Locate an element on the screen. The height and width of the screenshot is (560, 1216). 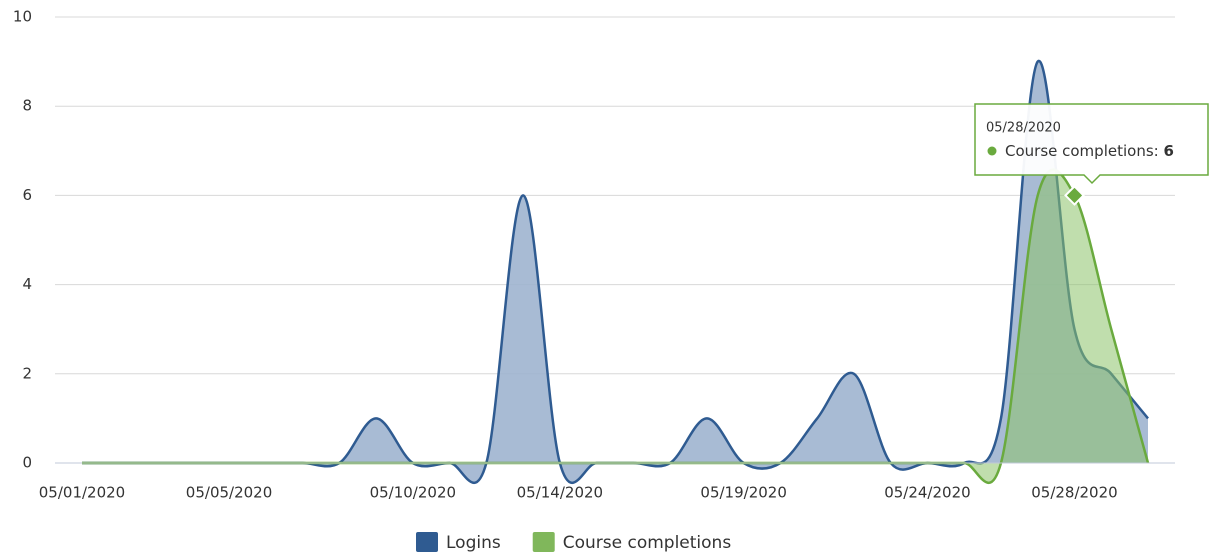
y-tick-label: 6 is located at coordinates (27, 195).